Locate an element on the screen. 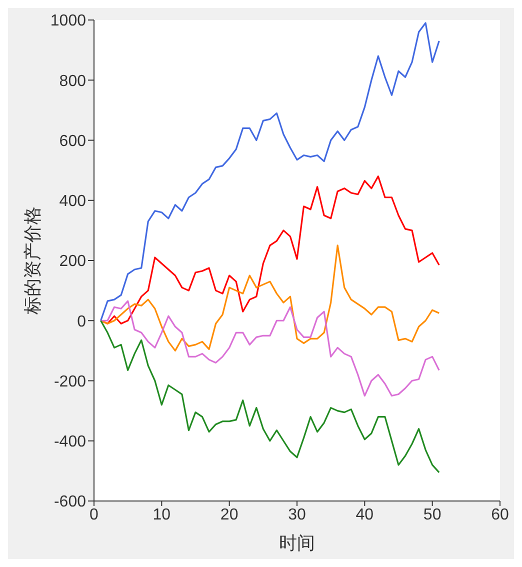 The height and width of the screenshot is (567, 522). x-tick-label: 10 is located at coordinates (161, 515).